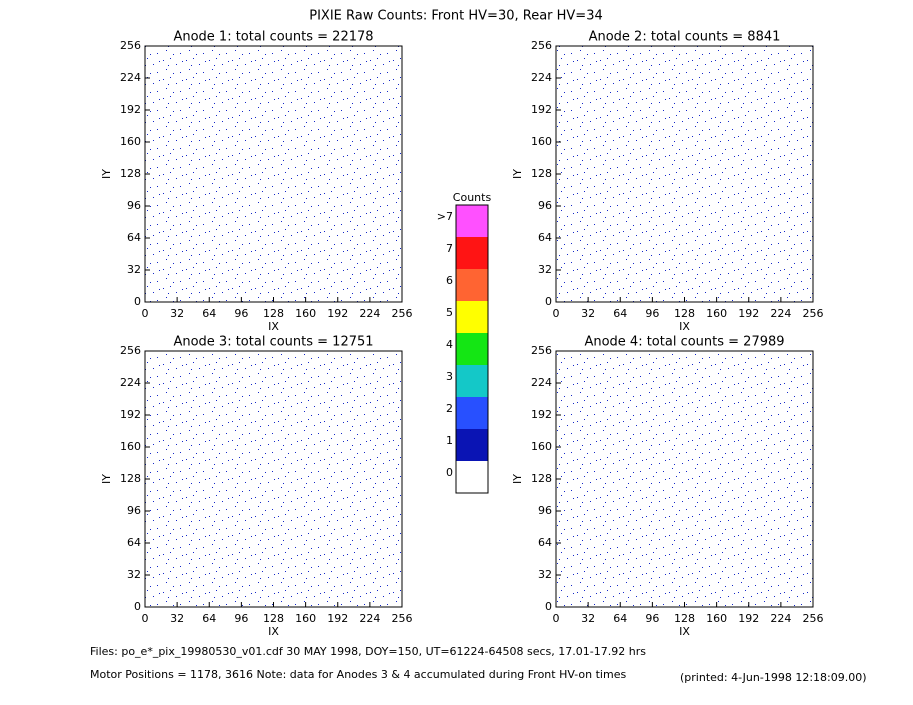 This screenshot has width=913, height=705. I want to click on panel-title: Anode 1: total counts = 22178, so click(273, 37).